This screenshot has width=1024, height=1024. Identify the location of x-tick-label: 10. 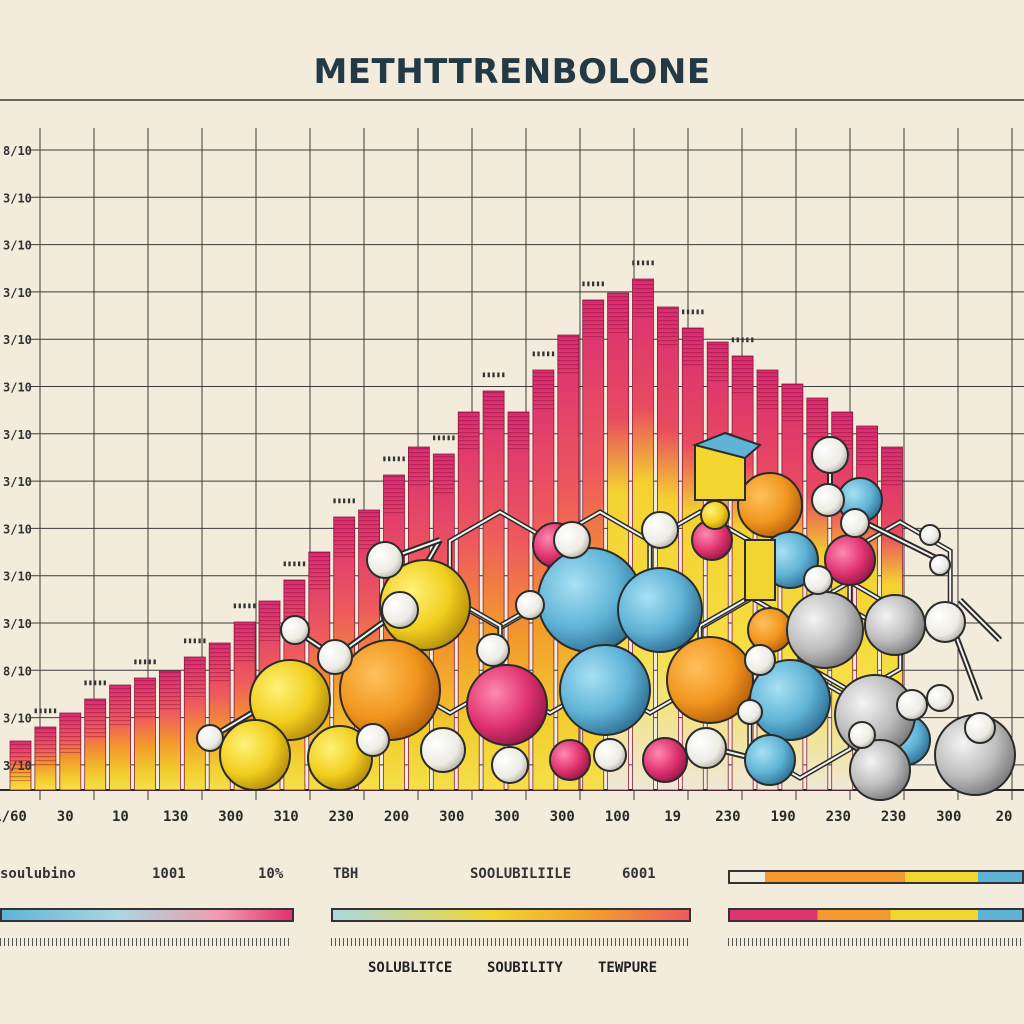
(120, 817).